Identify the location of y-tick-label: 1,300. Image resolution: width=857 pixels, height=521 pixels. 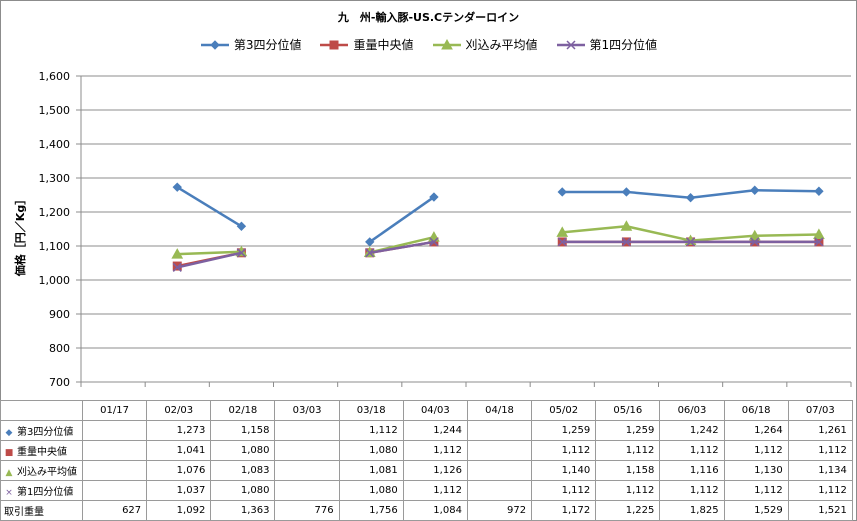
(55, 178).